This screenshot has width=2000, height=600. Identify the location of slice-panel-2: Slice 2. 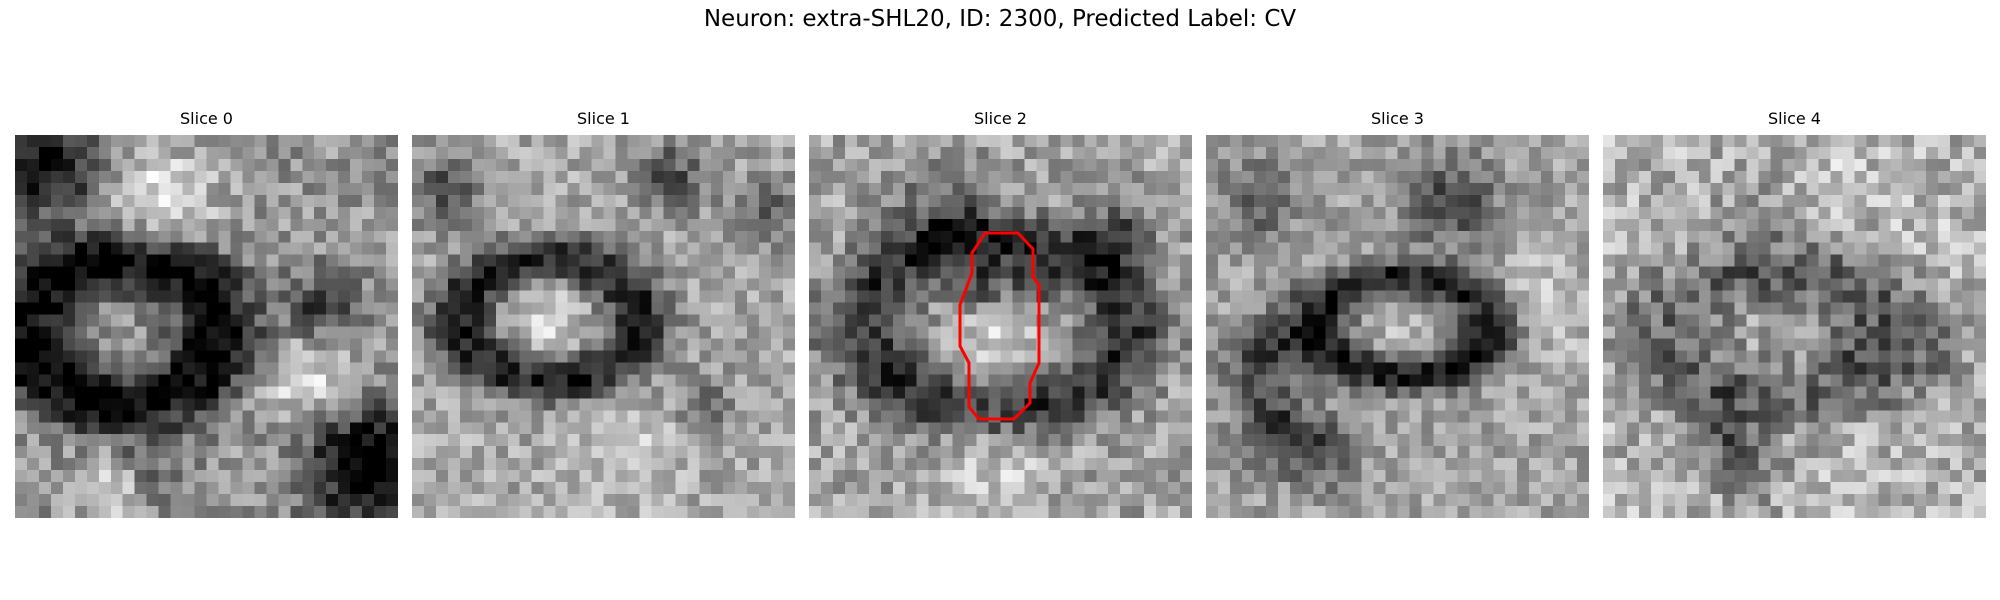
(1000, 313).